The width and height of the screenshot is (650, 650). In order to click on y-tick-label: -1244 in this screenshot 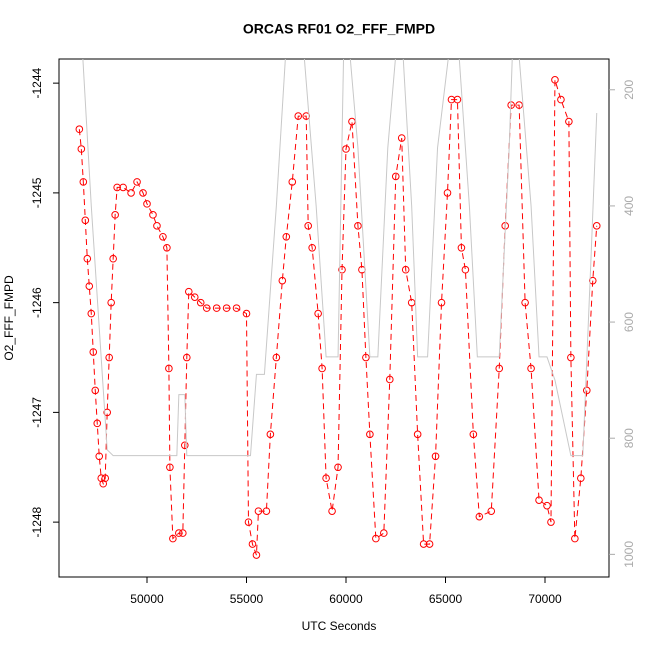, I will do `click(37, 82)`.